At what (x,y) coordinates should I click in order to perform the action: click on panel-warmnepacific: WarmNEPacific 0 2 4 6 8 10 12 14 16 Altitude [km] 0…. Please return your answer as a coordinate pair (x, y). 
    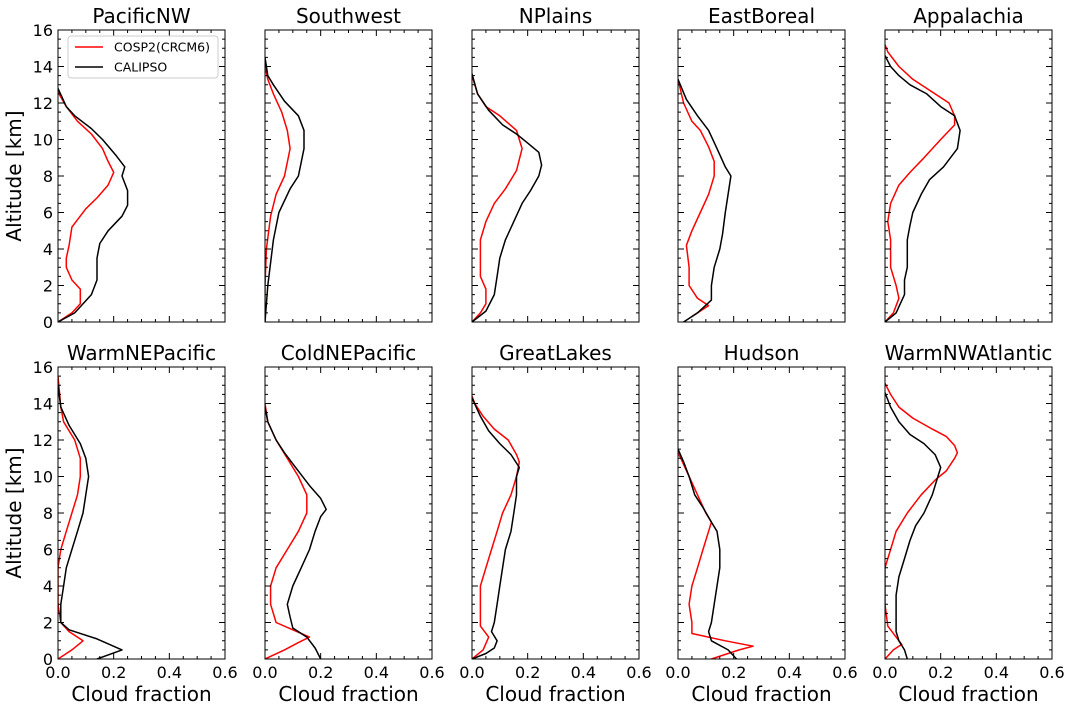
    Looking at the image, I should click on (120, 523).